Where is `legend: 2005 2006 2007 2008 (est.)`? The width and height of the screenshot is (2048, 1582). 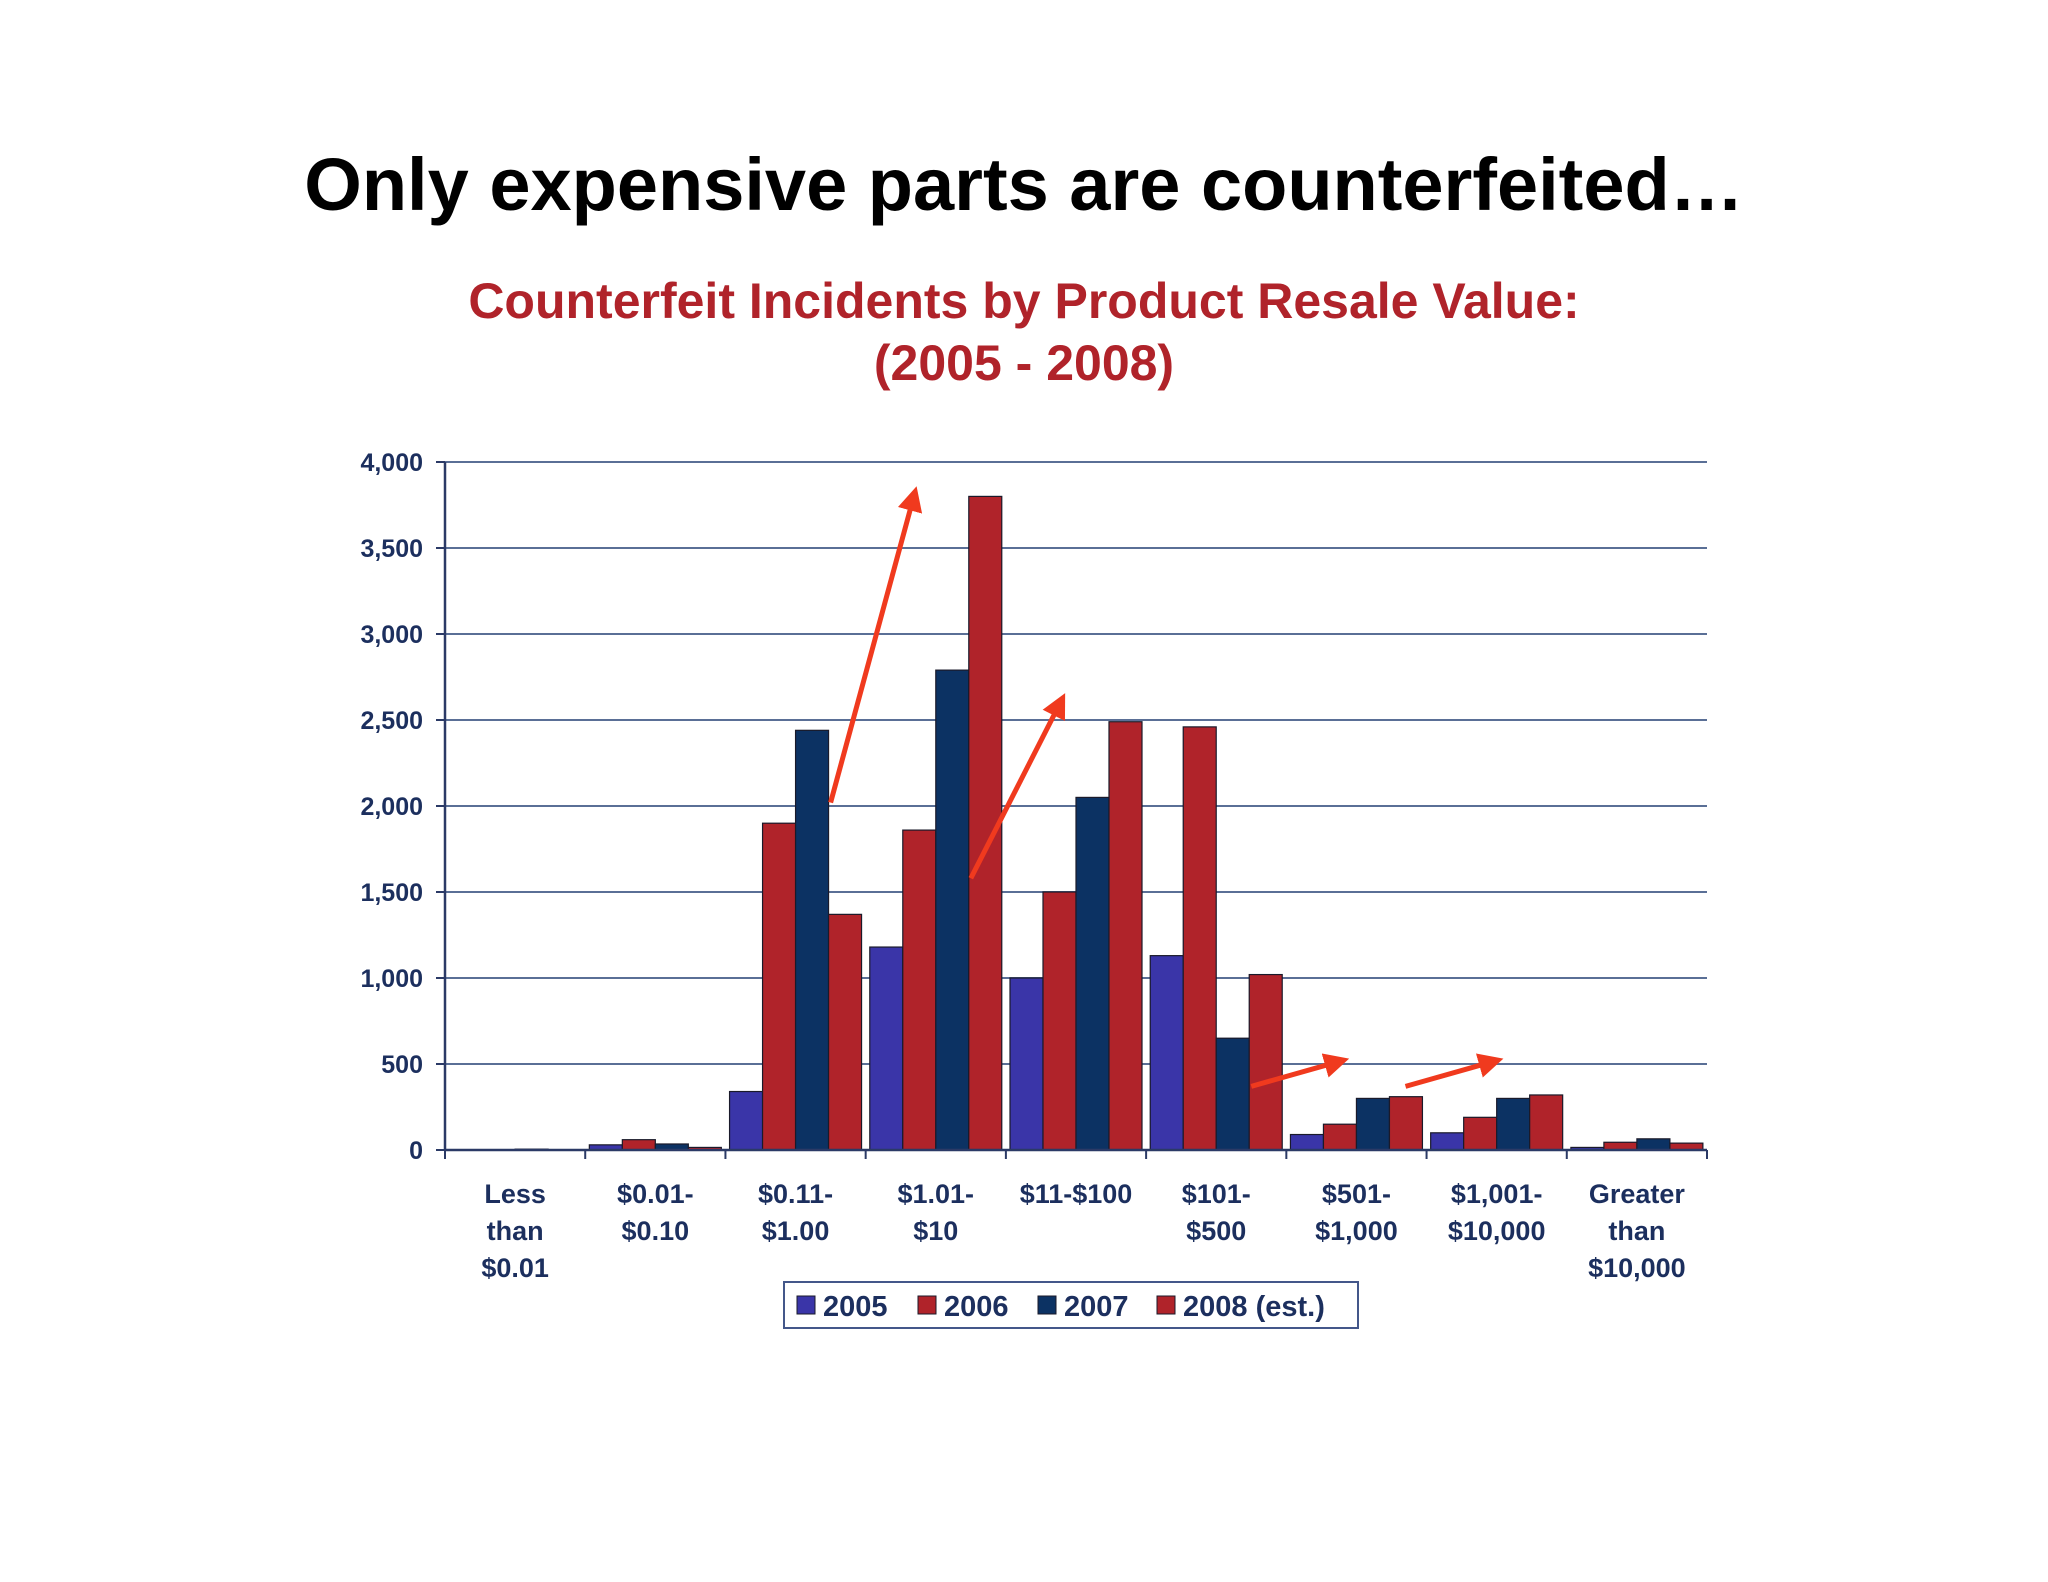 legend: 2005 2006 2007 2008 (est.) is located at coordinates (1071, 1305).